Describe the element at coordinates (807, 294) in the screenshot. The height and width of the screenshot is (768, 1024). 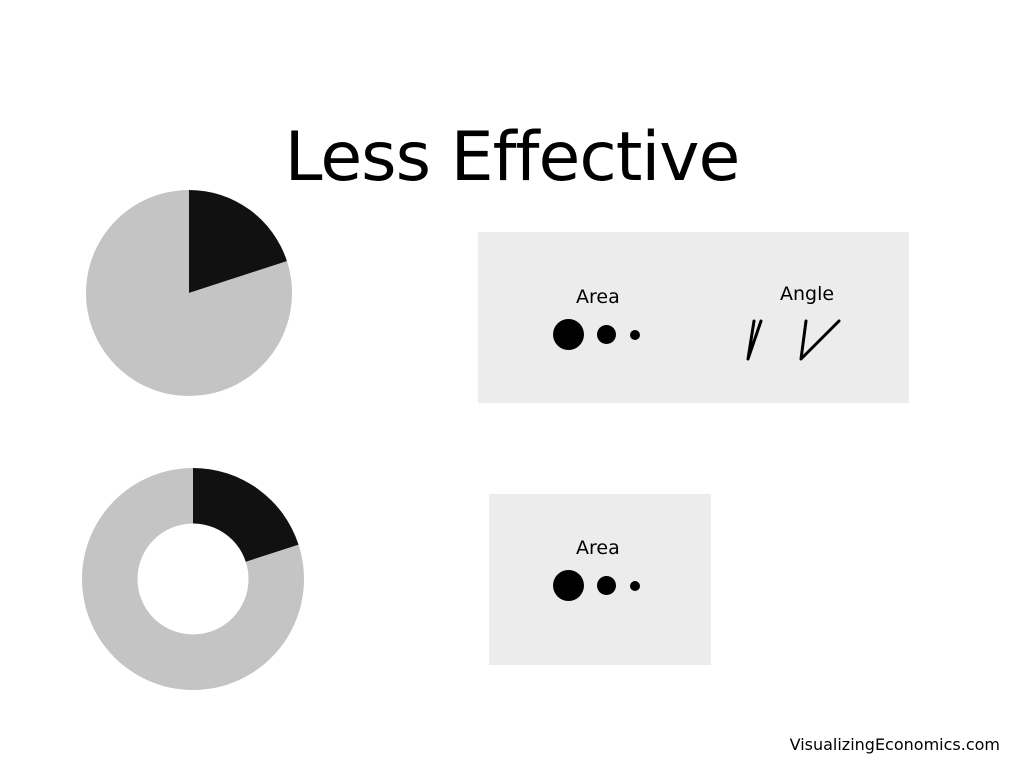
I see `angle-label: Angle` at that location.